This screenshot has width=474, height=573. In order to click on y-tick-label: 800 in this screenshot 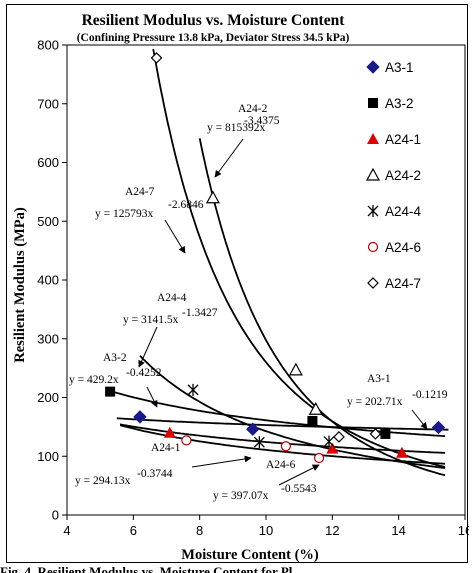, I will do `click(48, 45)`.